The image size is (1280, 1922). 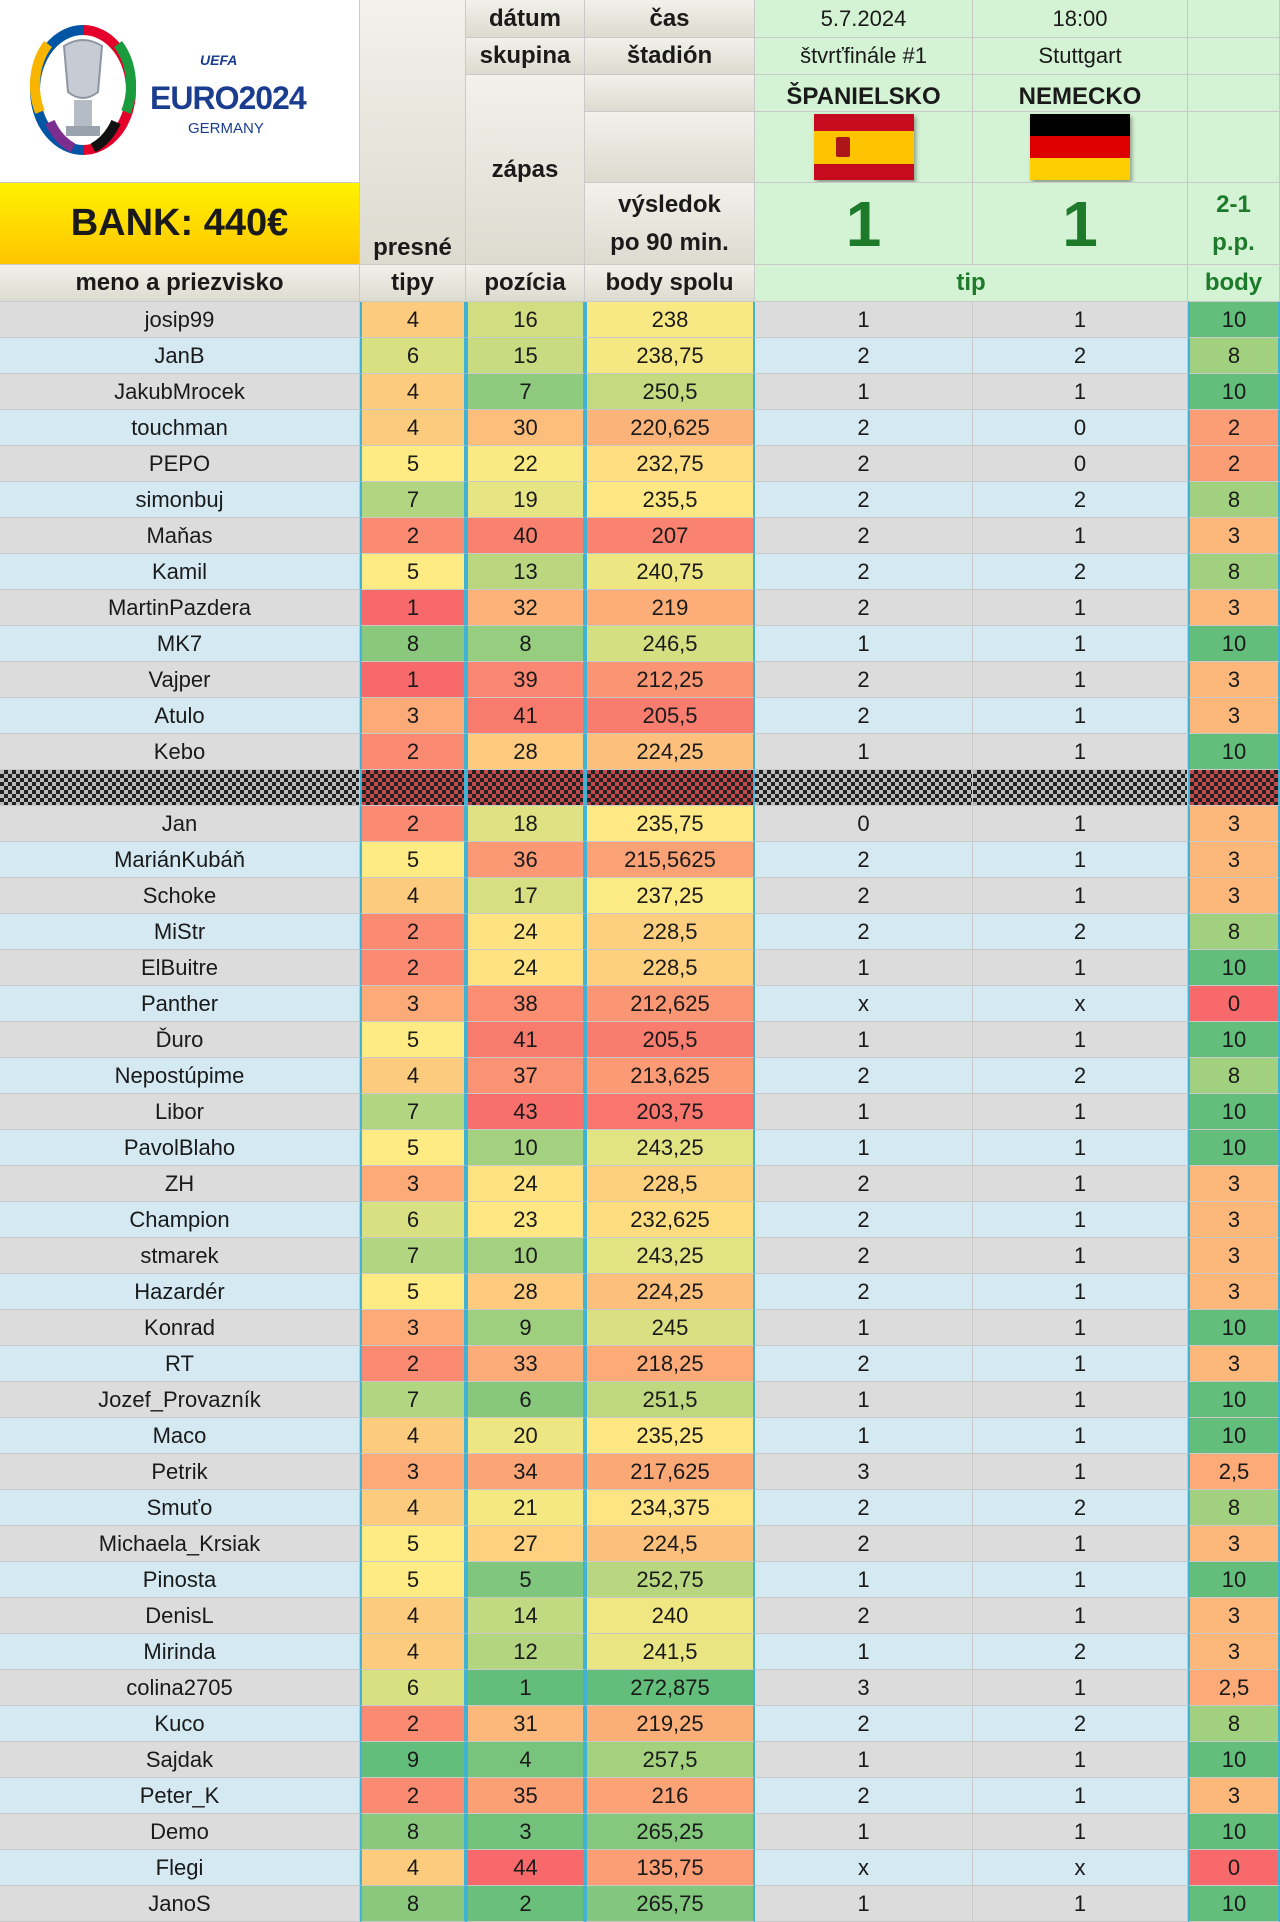 What do you see at coordinates (670, 1256) in the screenshot?
I see `cell-spolu: 243,25` at bounding box center [670, 1256].